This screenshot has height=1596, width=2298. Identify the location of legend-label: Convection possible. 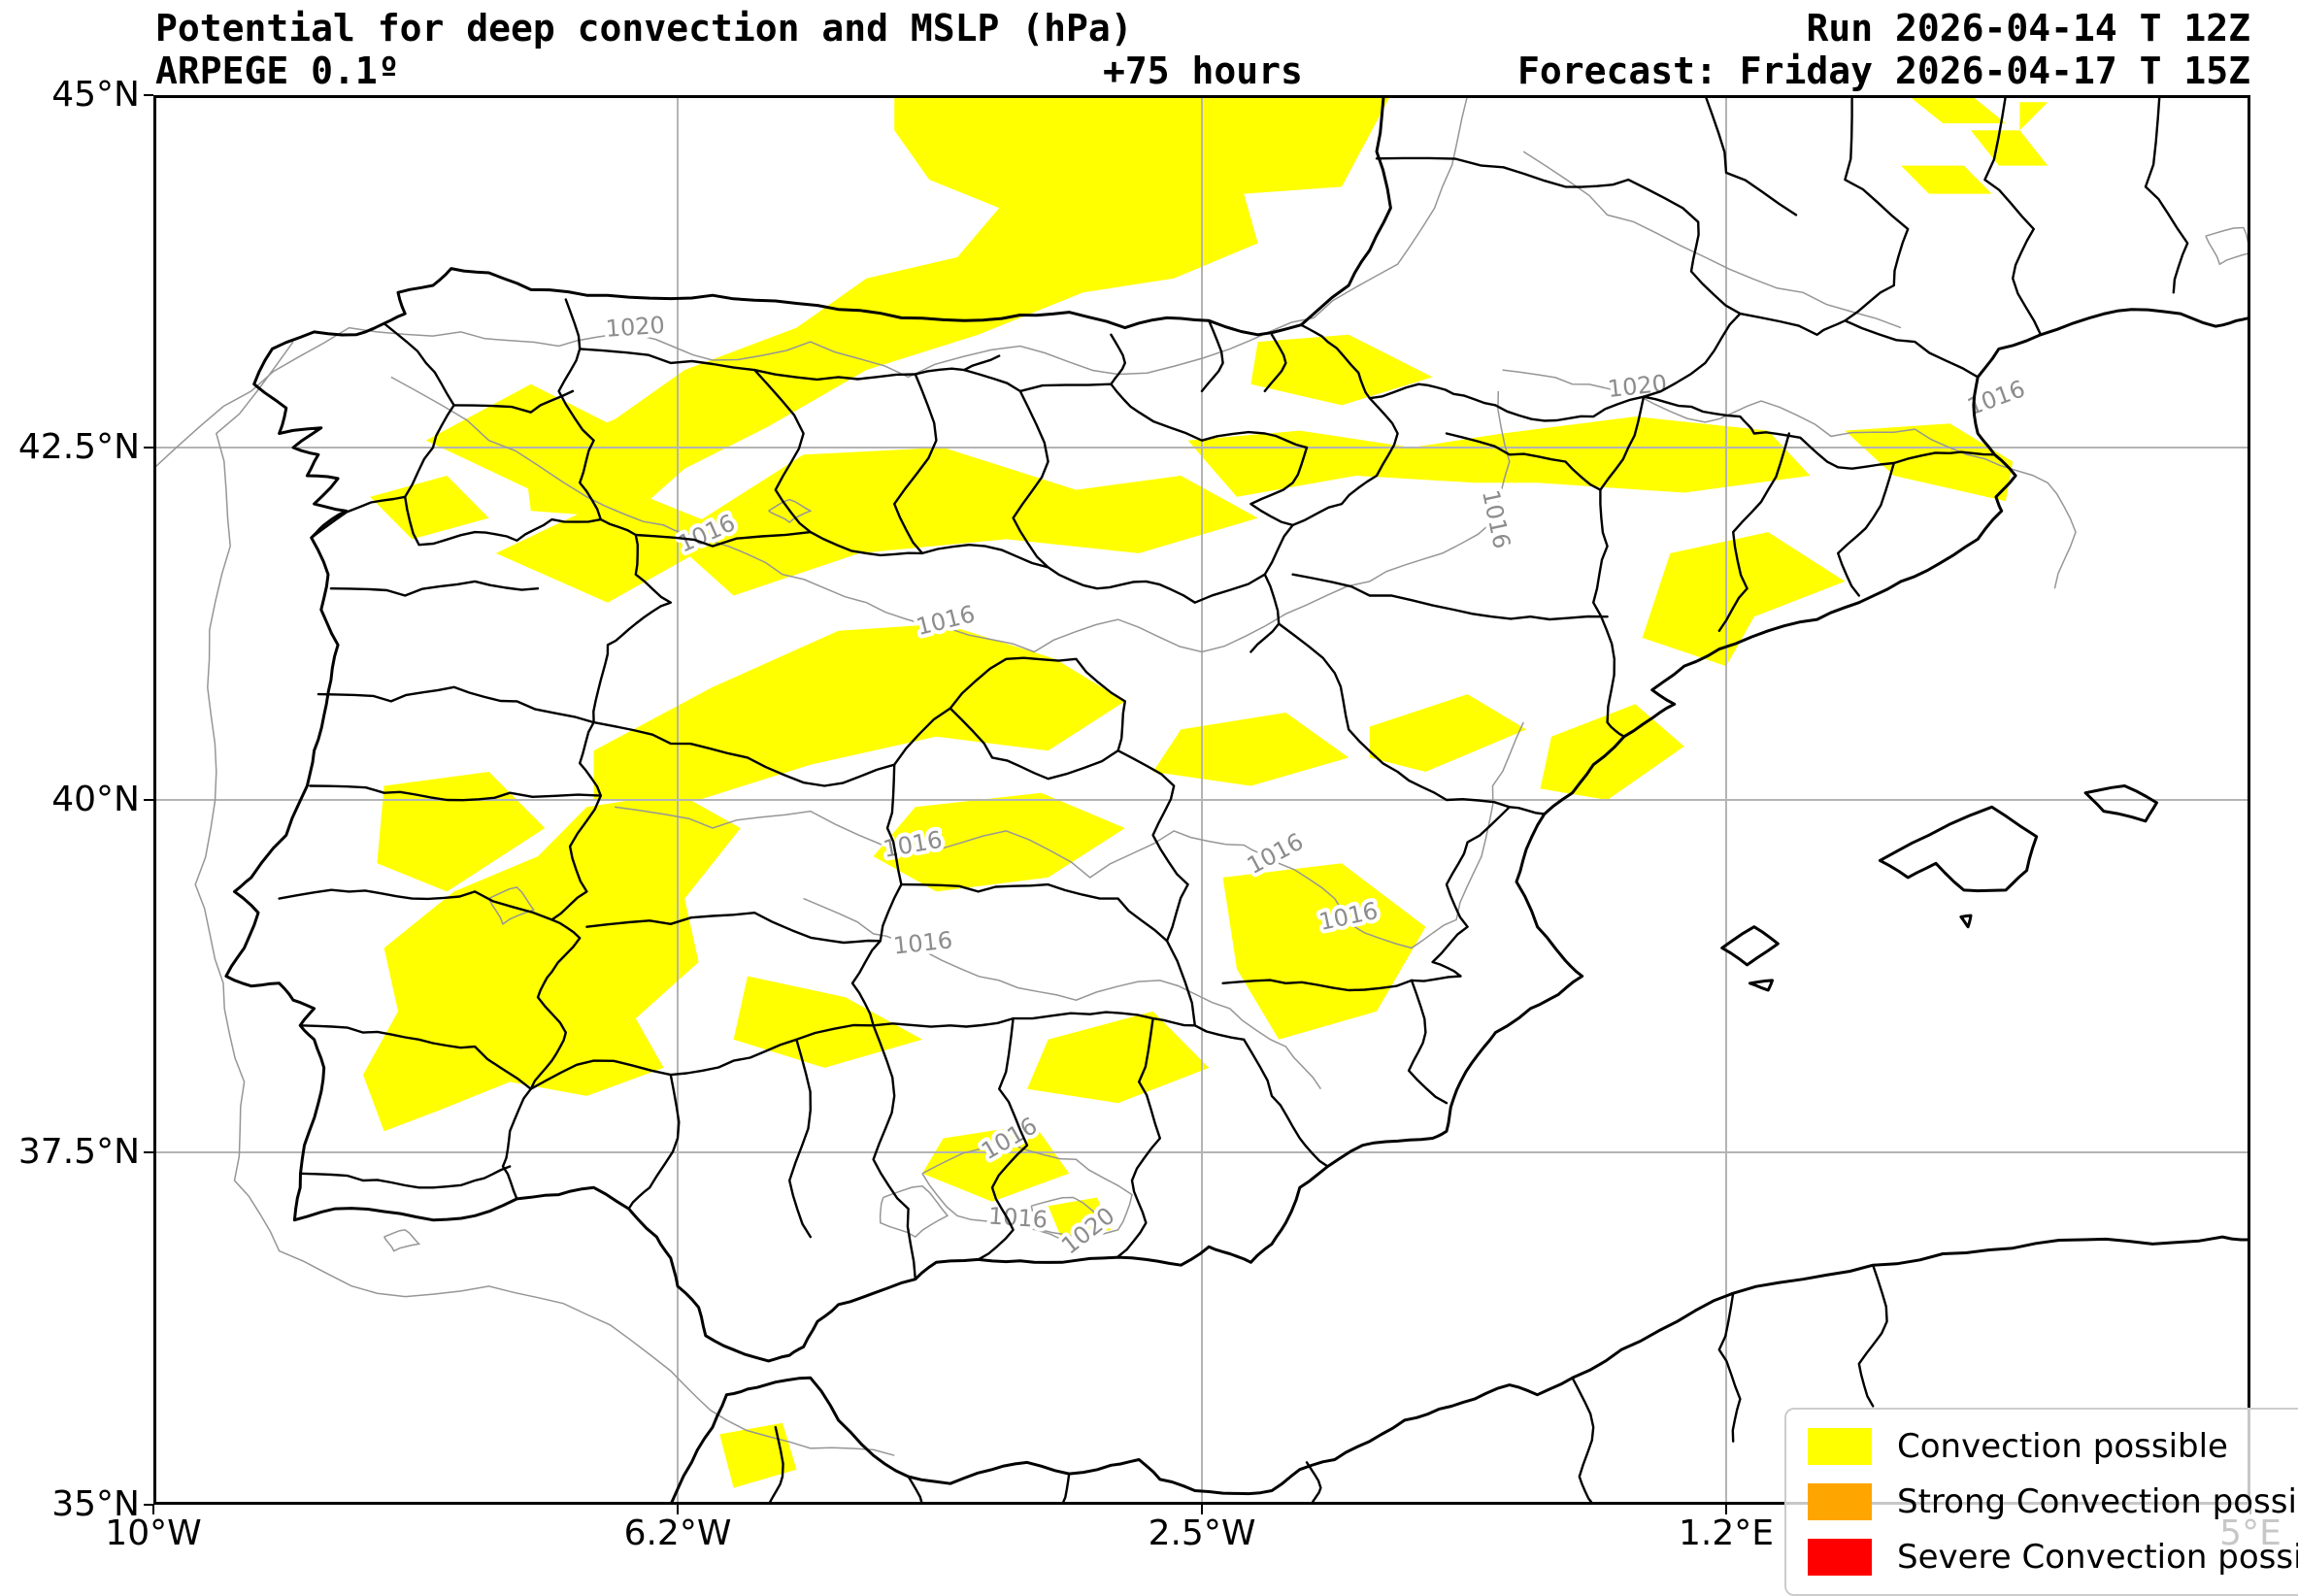
(2063, 1447).